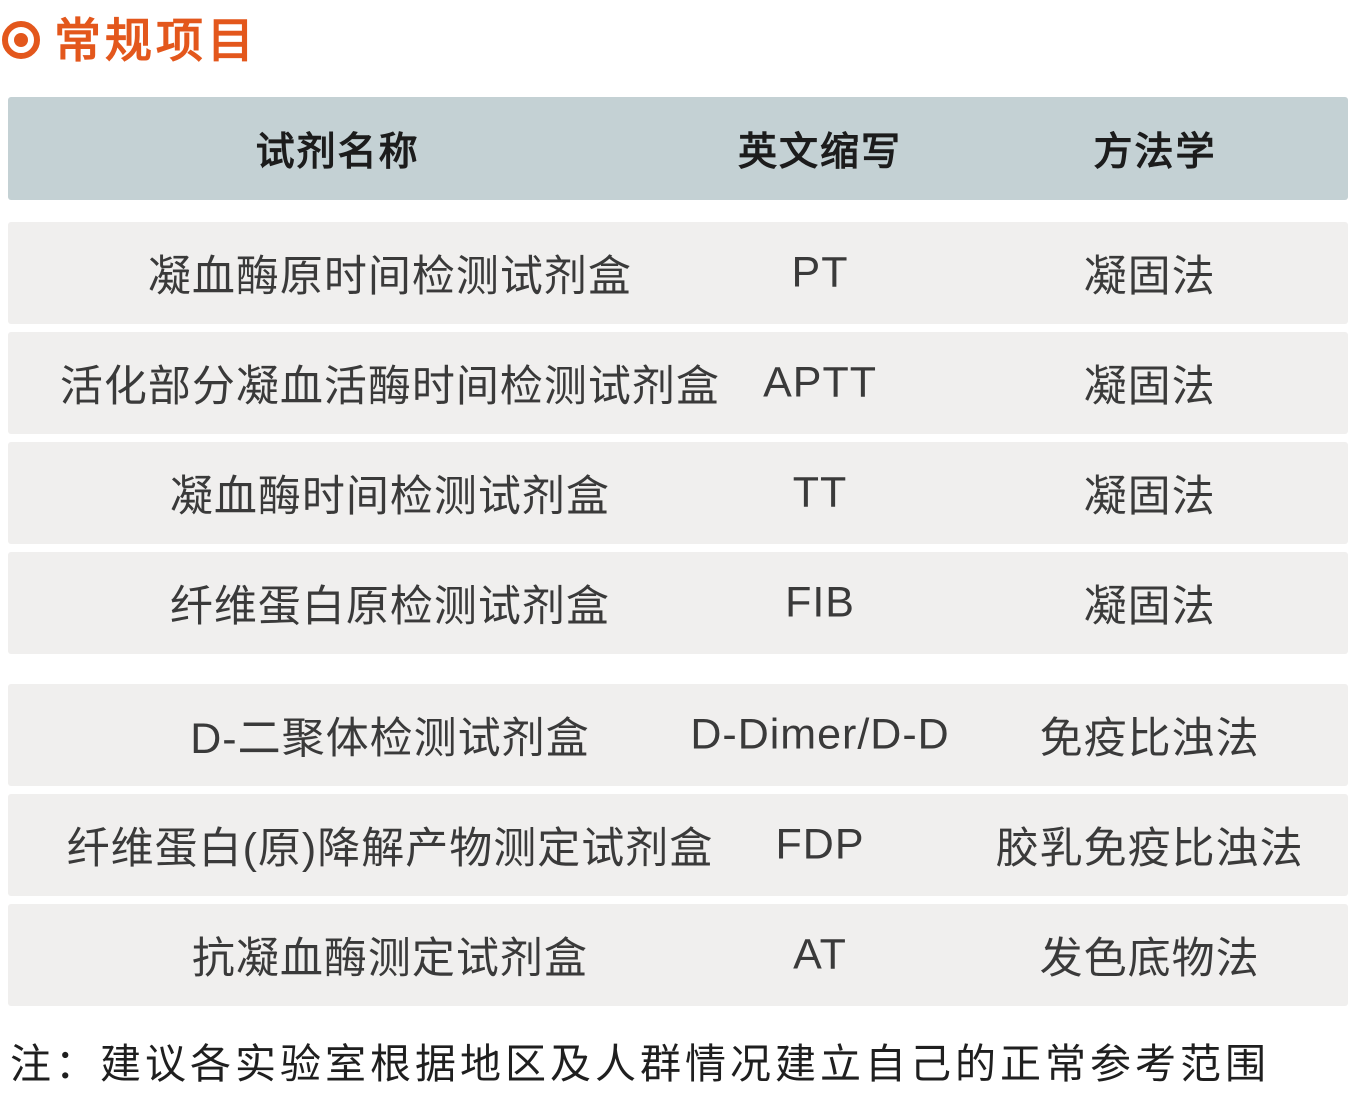 This screenshot has width=1348, height=1109. I want to click on table-row: 纤维蛋白(原)降解产物测定试剂盒 FDP 胶乳免疫比浊法, so click(678, 845).